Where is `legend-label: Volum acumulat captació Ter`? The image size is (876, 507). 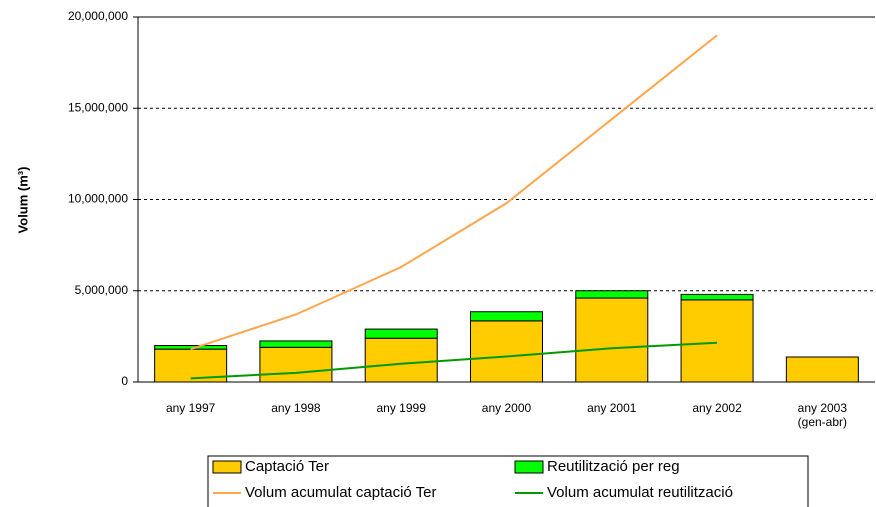
legend-label: Volum acumulat captació Ter is located at coordinates (341, 492).